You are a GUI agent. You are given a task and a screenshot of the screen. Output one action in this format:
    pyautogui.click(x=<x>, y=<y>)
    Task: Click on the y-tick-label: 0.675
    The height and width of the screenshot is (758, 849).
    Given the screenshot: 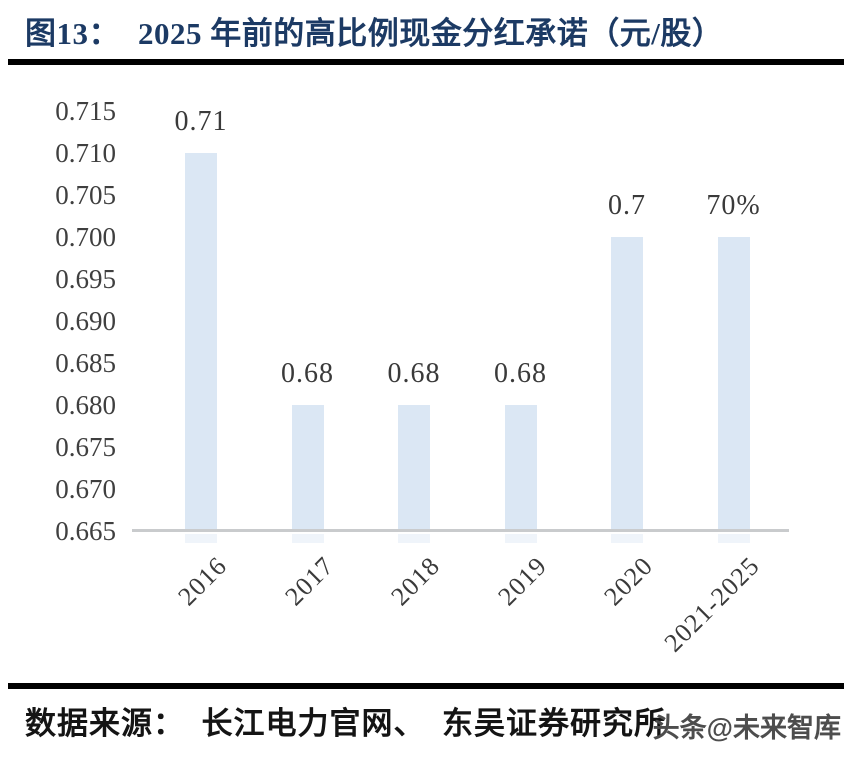 What is the action you would take?
    pyautogui.click(x=85, y=447)
    